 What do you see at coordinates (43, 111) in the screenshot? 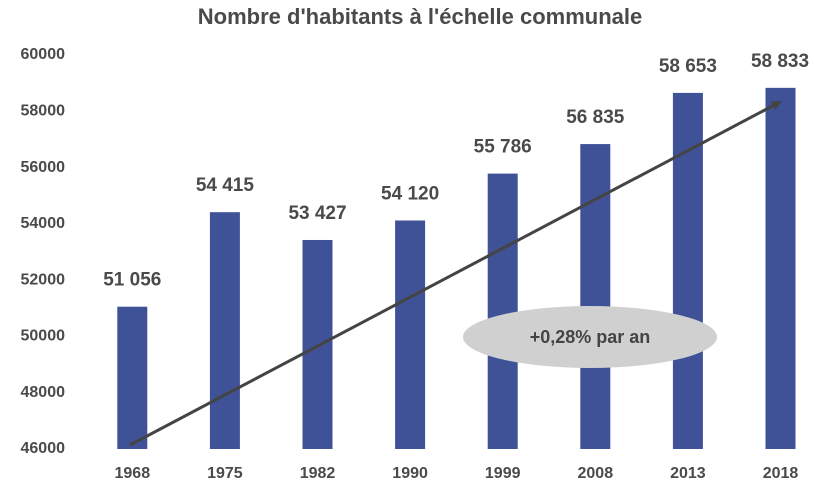
I see `y-tick-label: 58000` at bounding box center [43, 111].